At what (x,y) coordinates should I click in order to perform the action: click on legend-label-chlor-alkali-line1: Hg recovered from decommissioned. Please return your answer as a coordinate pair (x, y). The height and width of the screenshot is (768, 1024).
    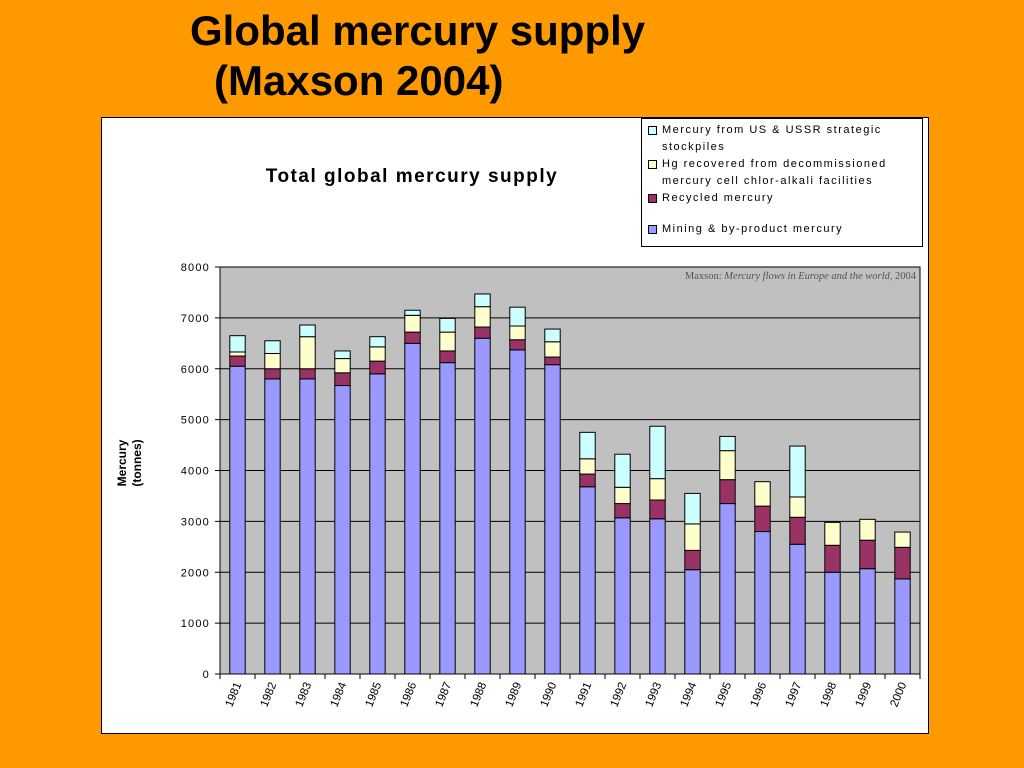
    Looking at the image, I should click on (774, 164).